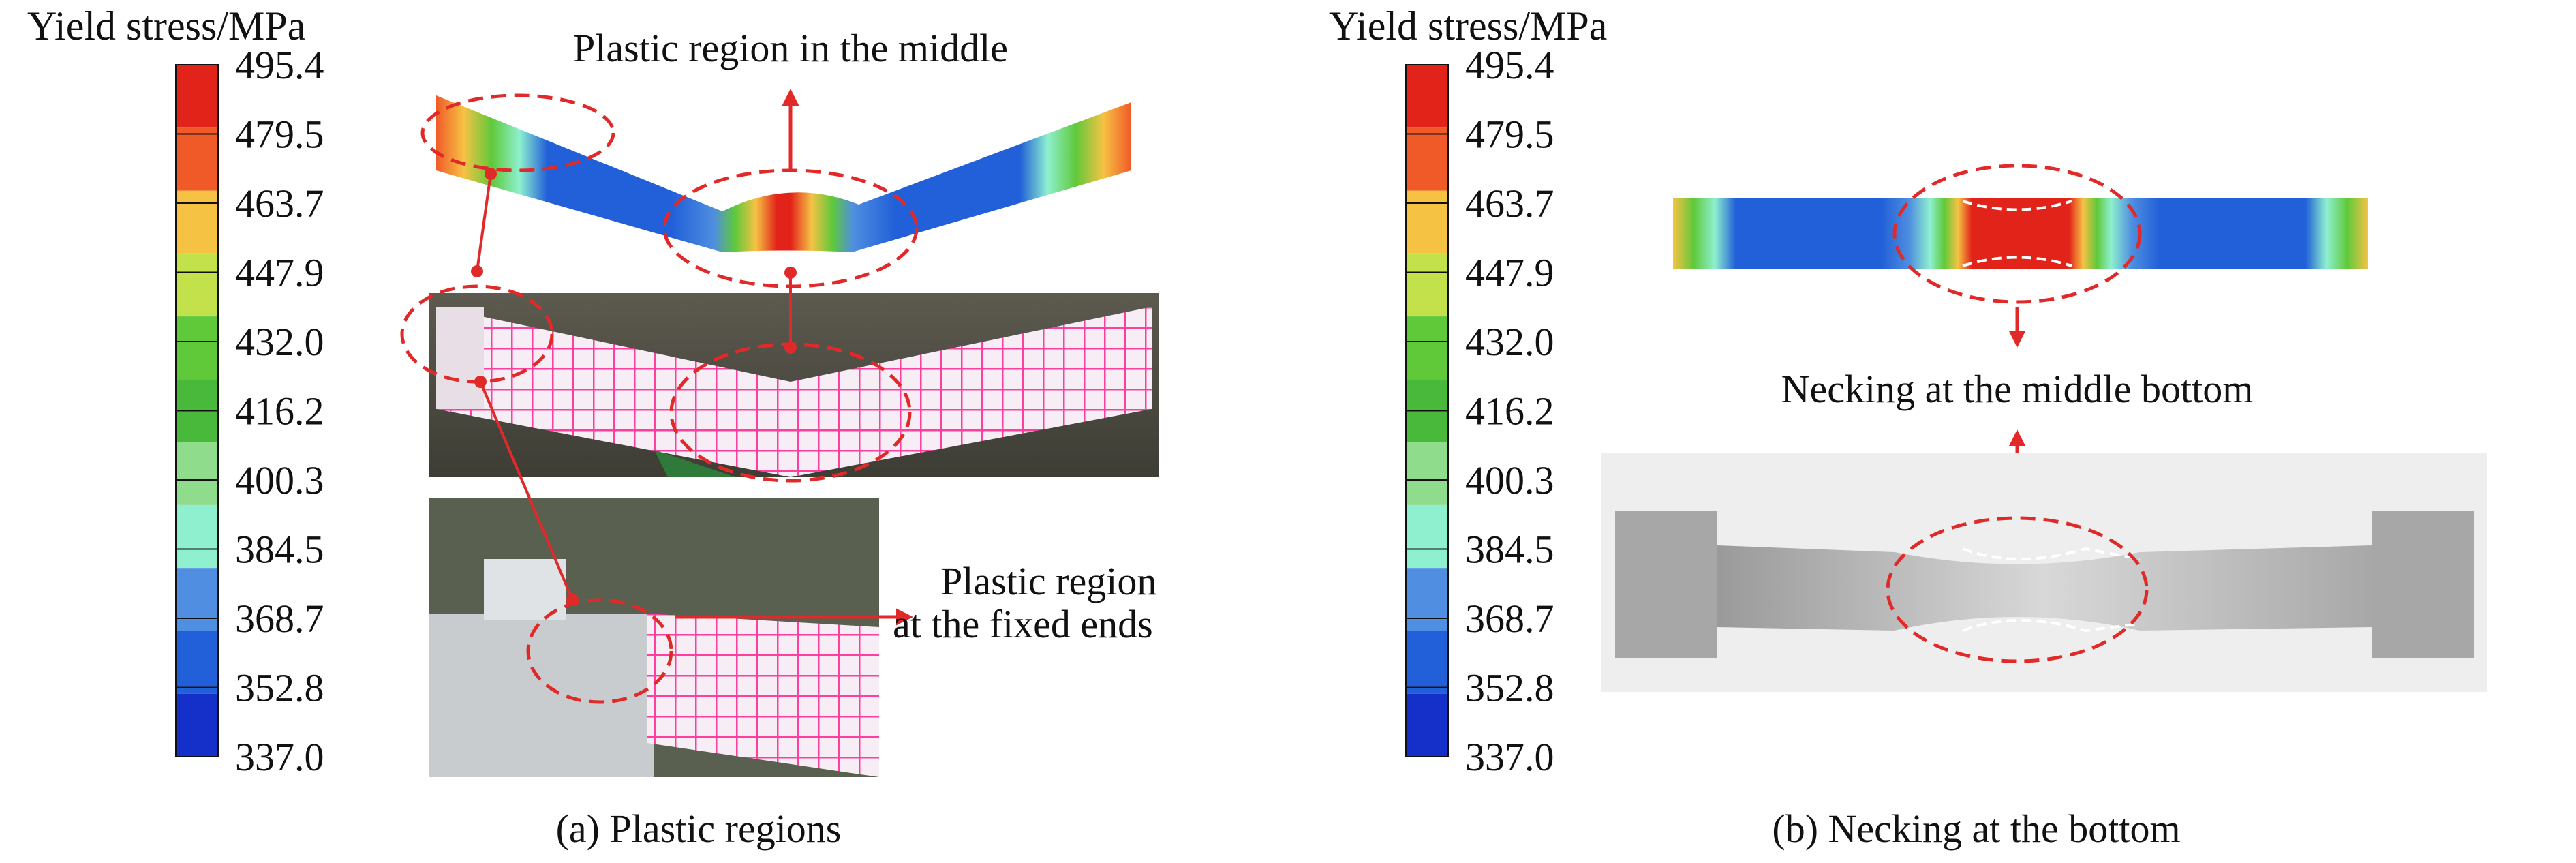 This screenshot has width=2576, height=863. Describe the element at coordinates (2017, 234) in the screenshot. I see `ellipse-necking-sim` at that location.